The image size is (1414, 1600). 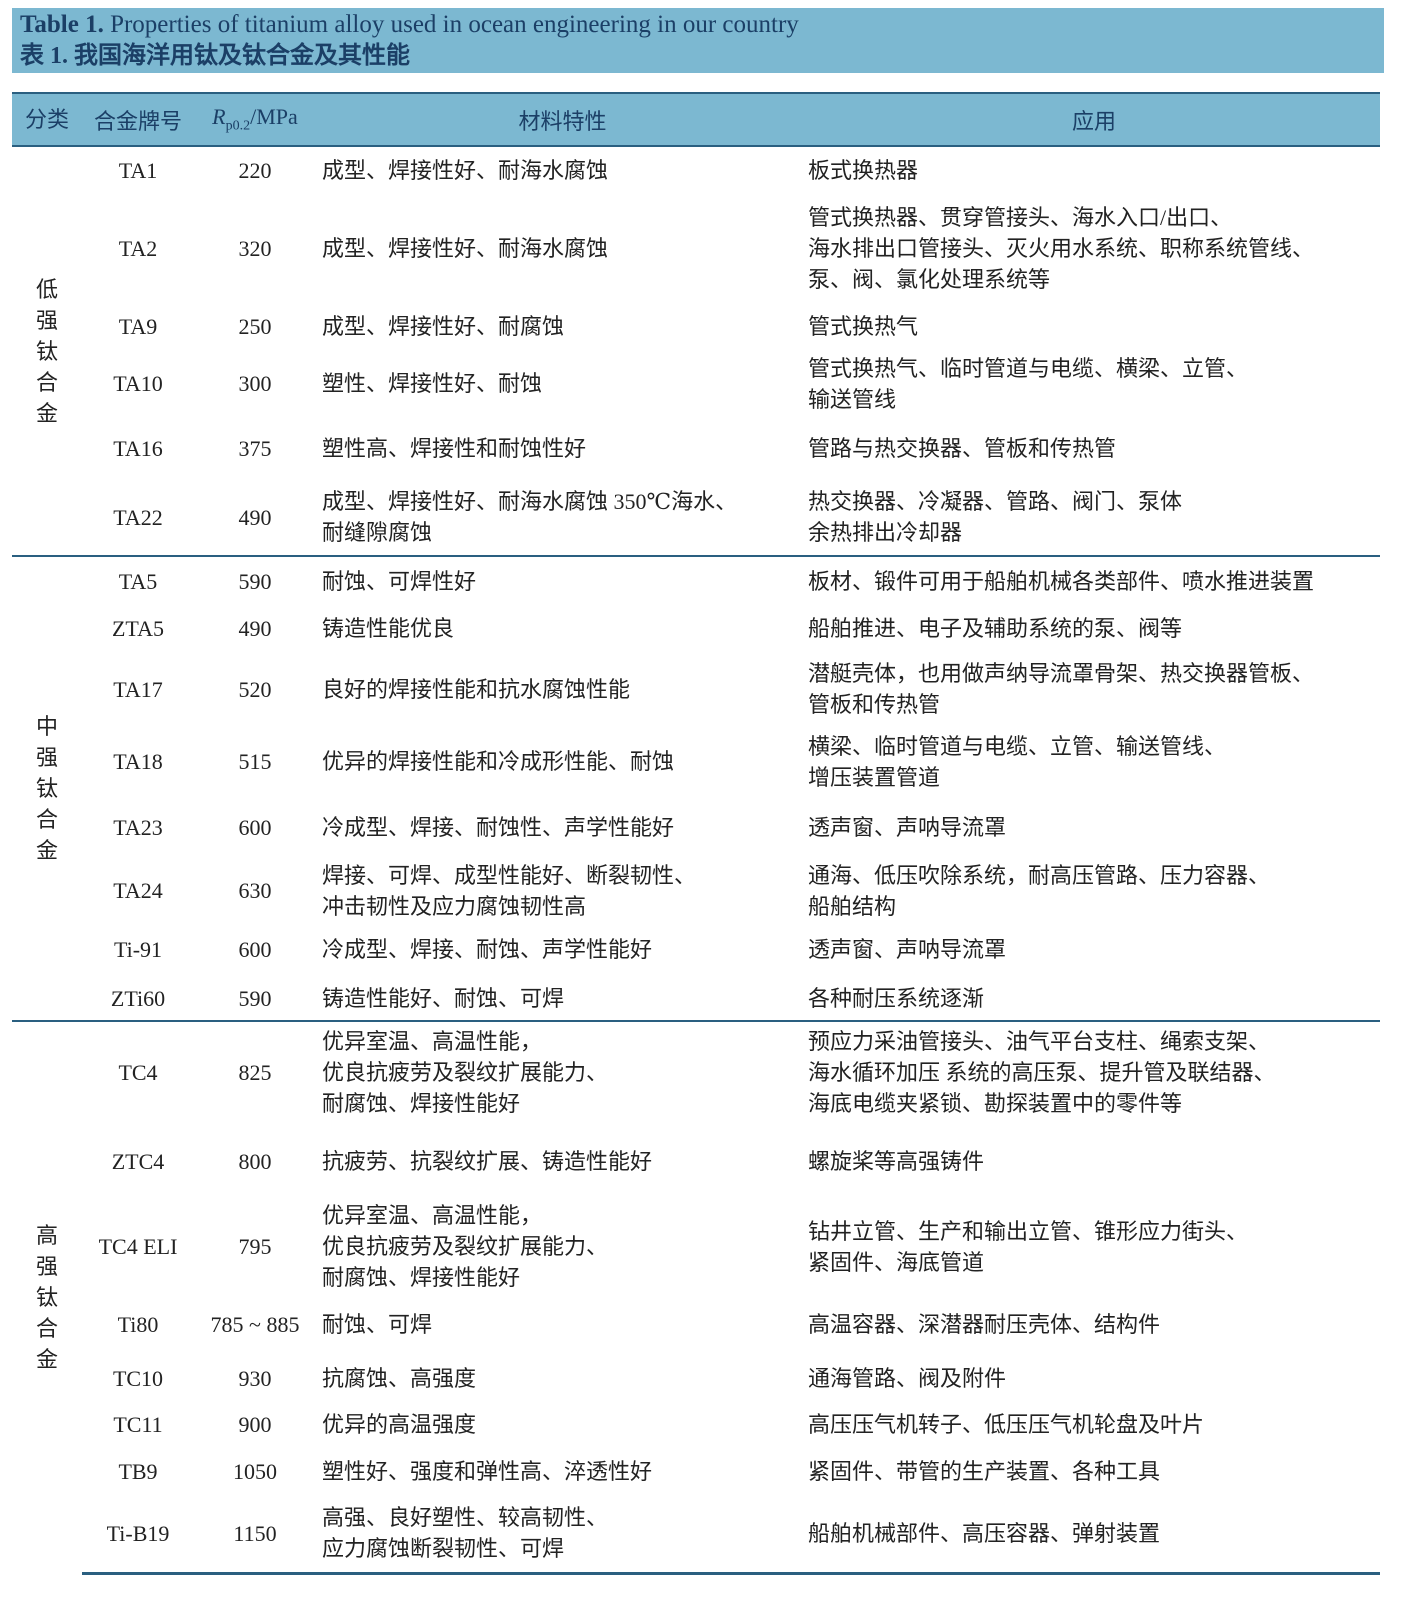 What do you see at coordinates (896, 998) in the screenshot?
I see `application-cell: 各种耐压系统逐渐` at bounding box center [896, 998].